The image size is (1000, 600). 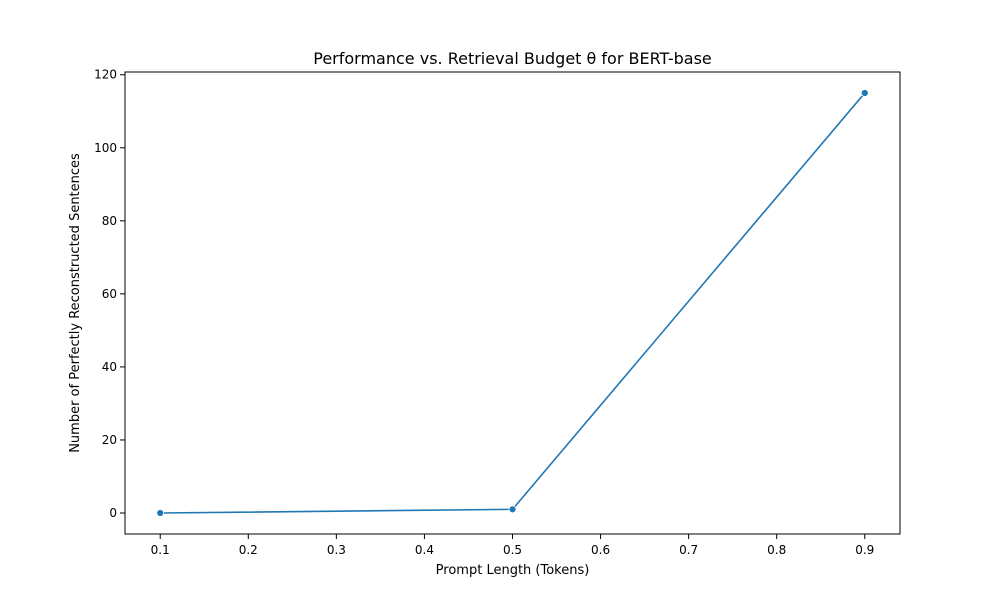 I want to click on y-tick-label: 40, so click(x=109, y=367).